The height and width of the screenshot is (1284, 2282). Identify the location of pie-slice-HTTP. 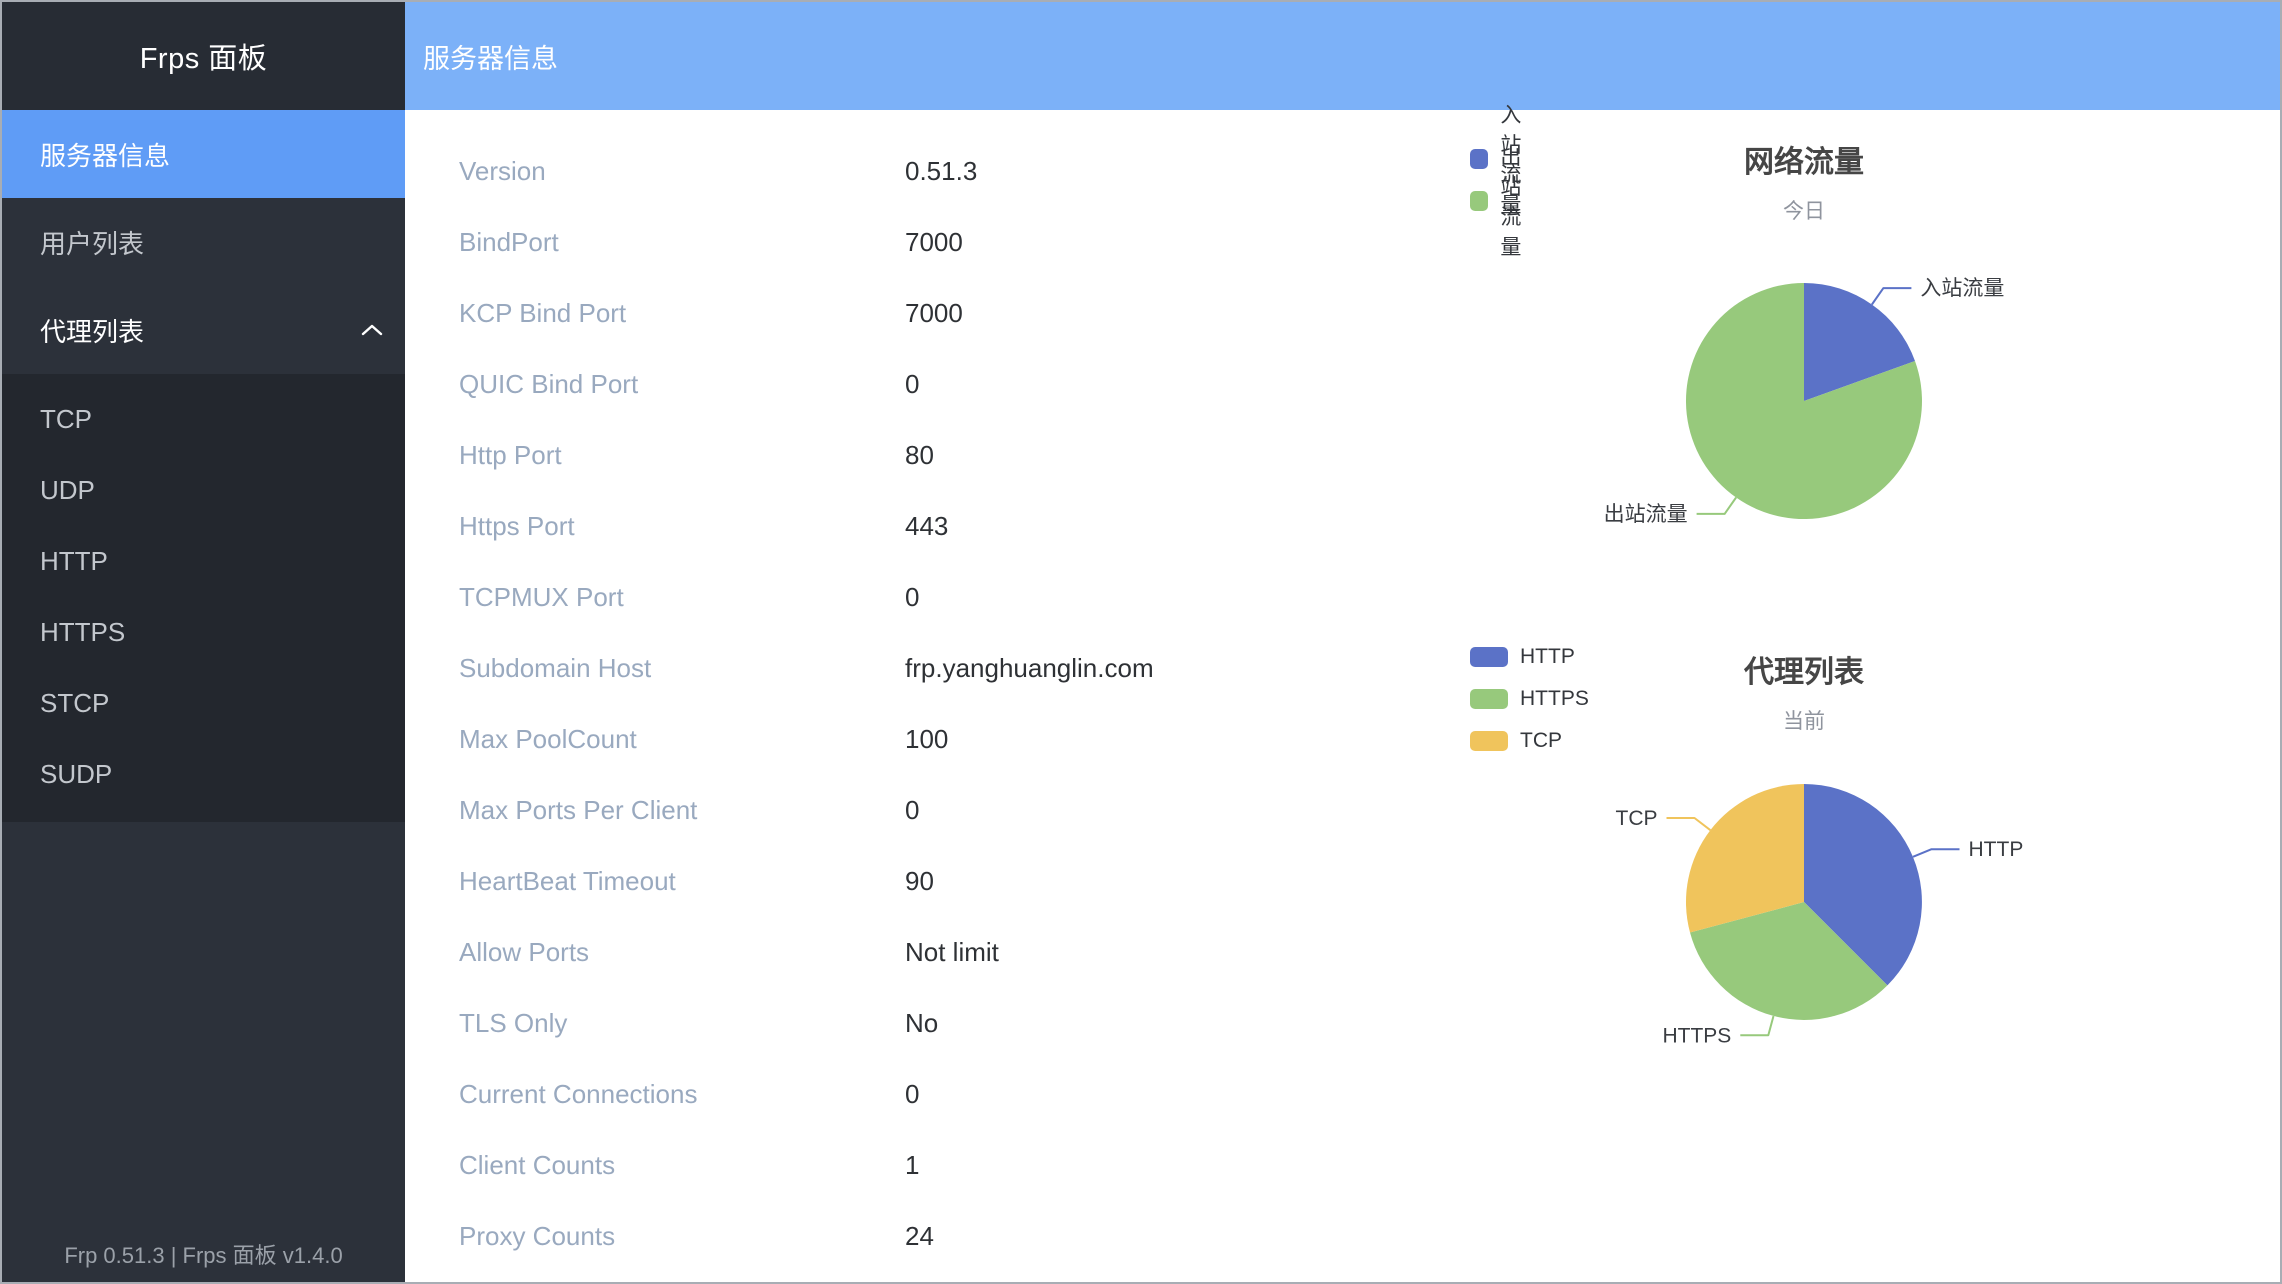
(1863, 885).